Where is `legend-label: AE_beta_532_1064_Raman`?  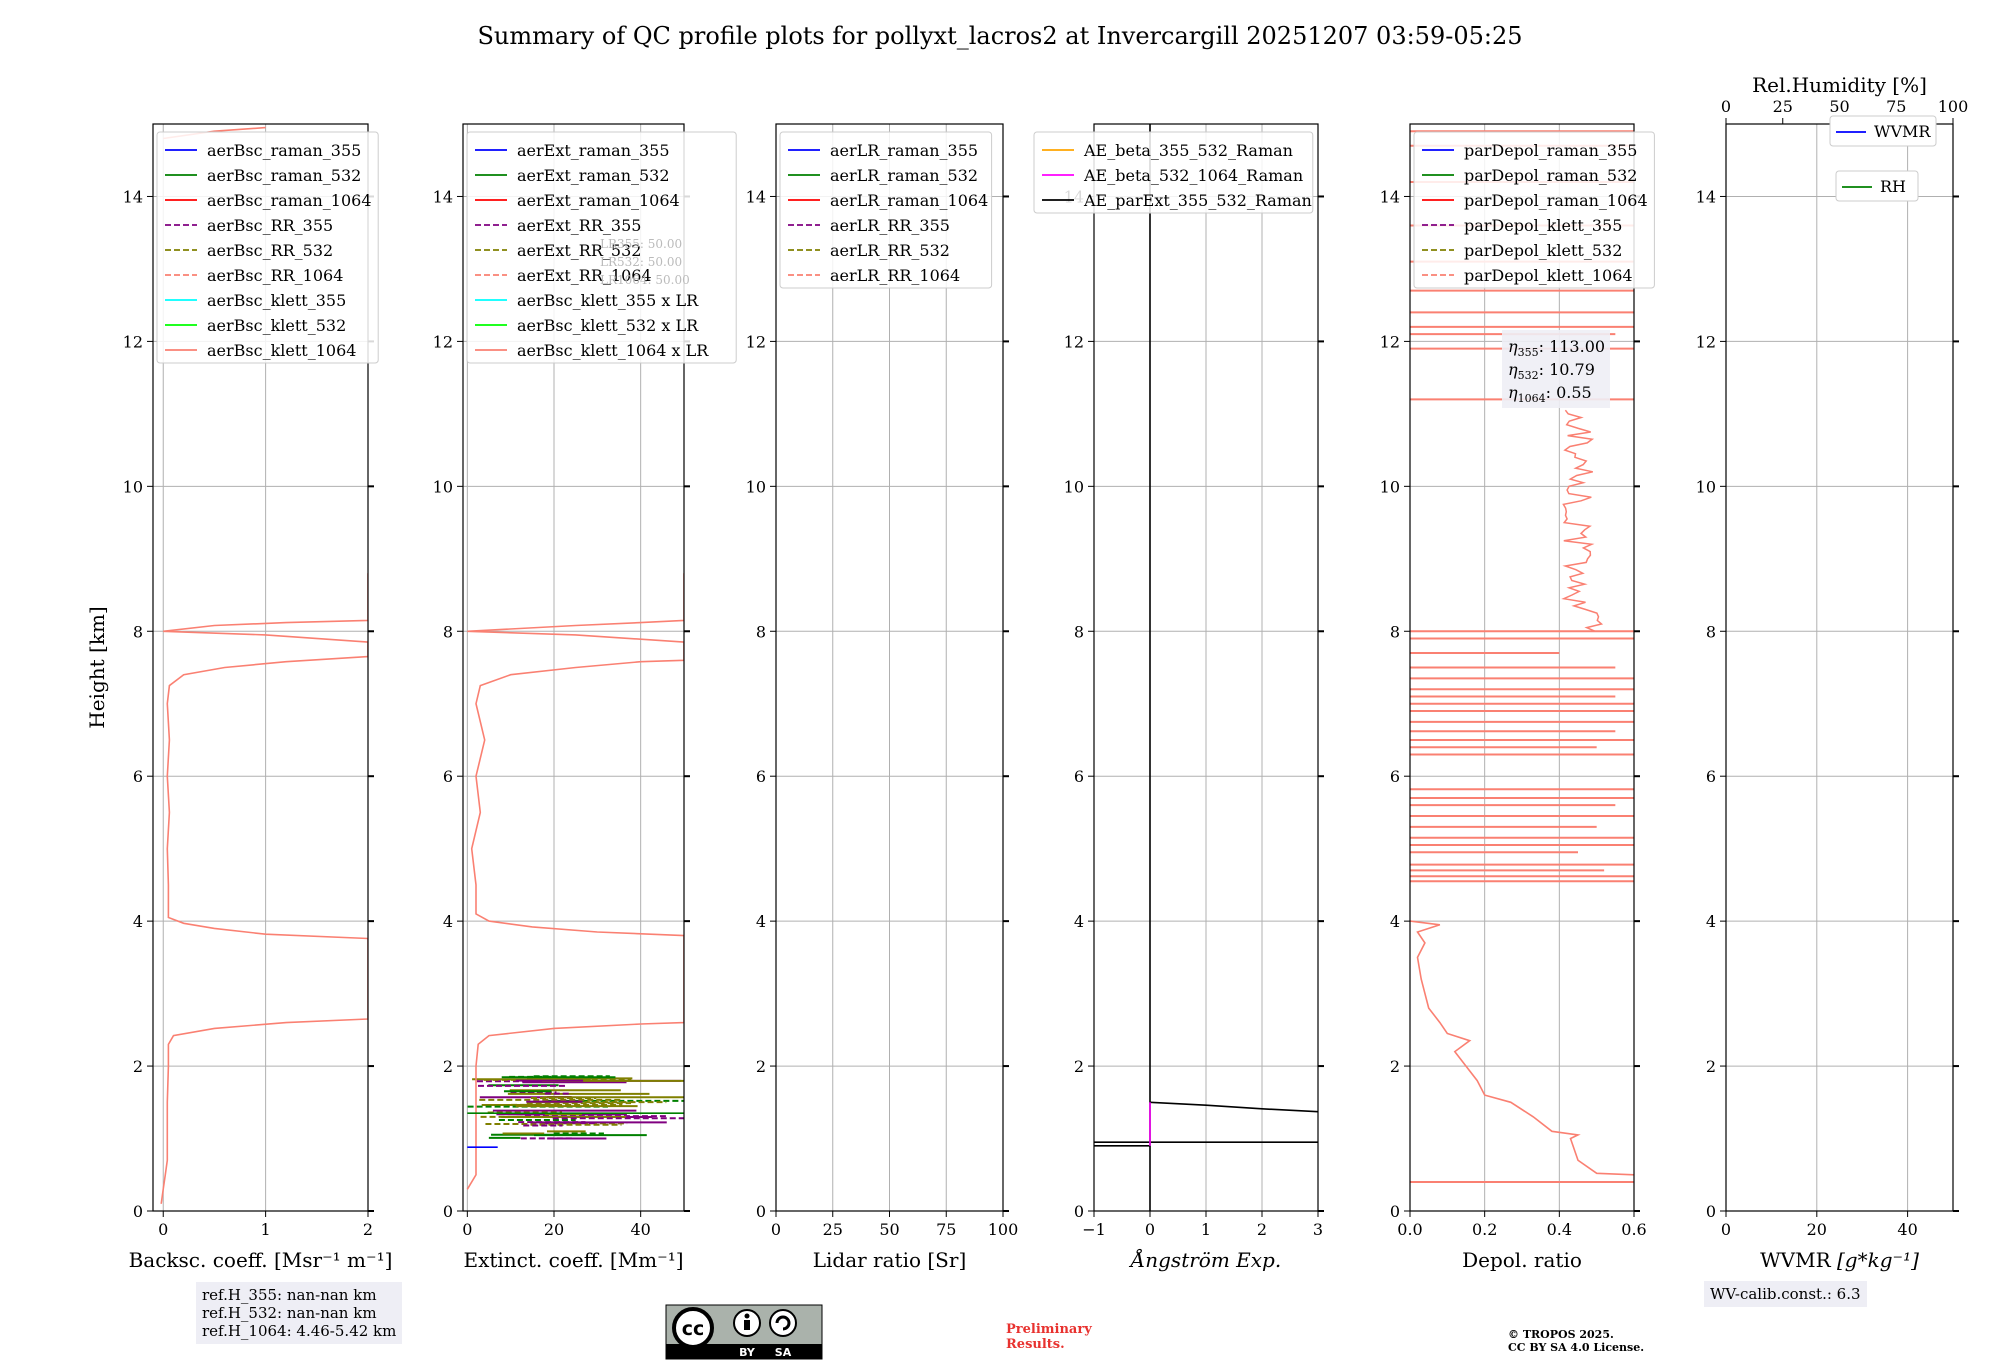 legend-label: AE_beta_532_1064_Raman is located at coordinates (1193, 175).